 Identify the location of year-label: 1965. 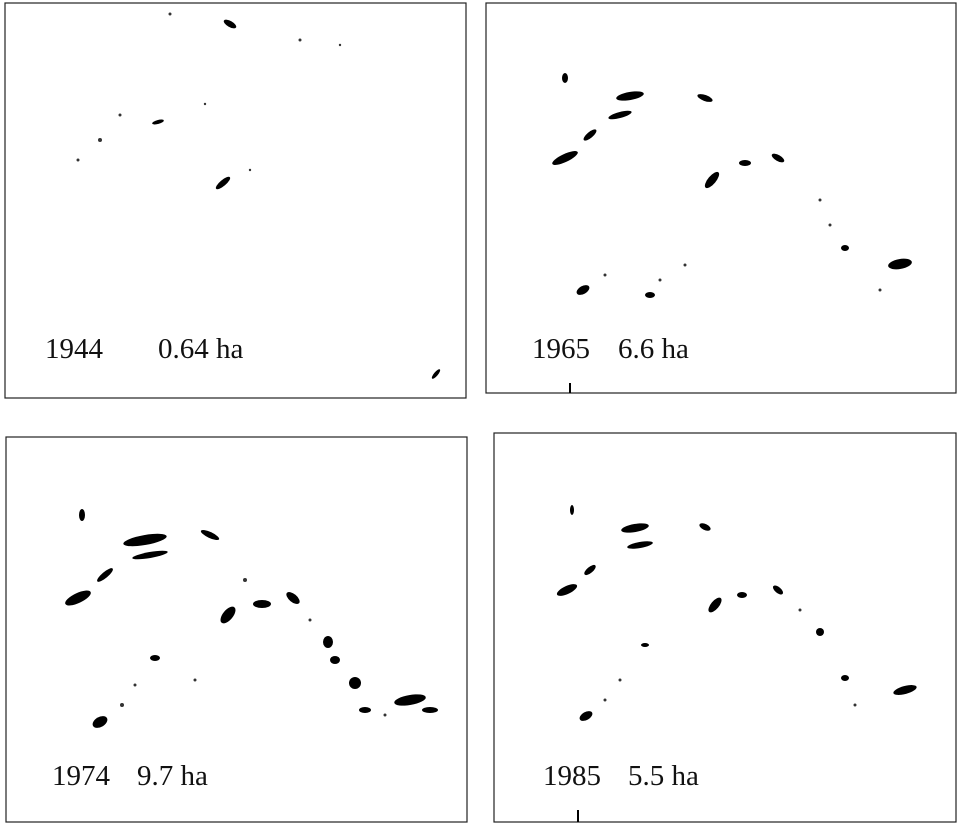
(561, 349).